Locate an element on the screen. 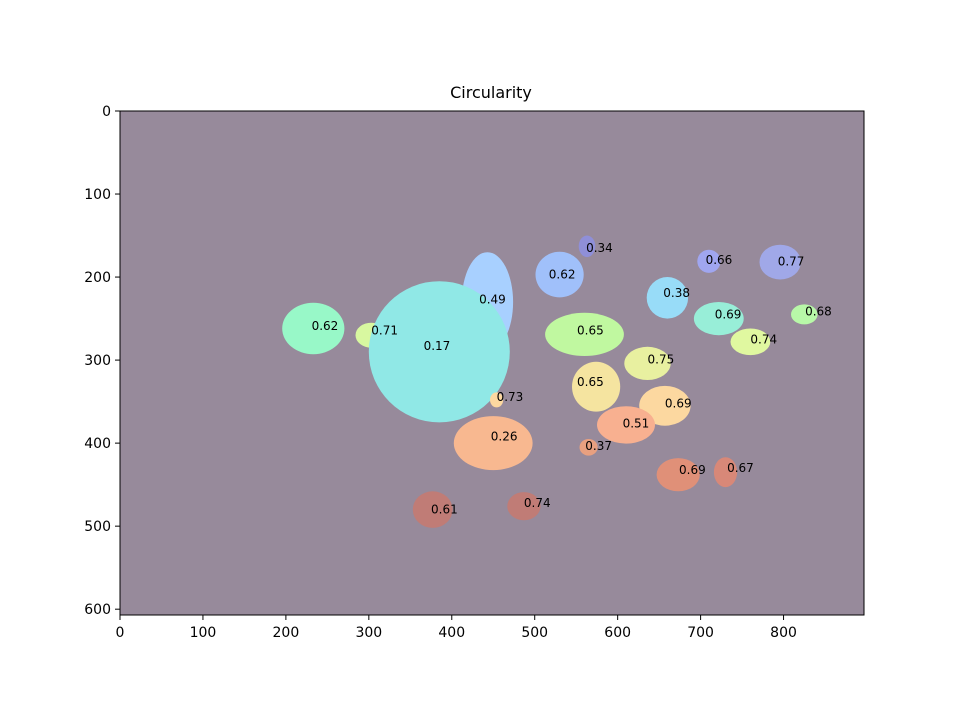  y-tick-label: 400 is located at coordinates (97, 444).